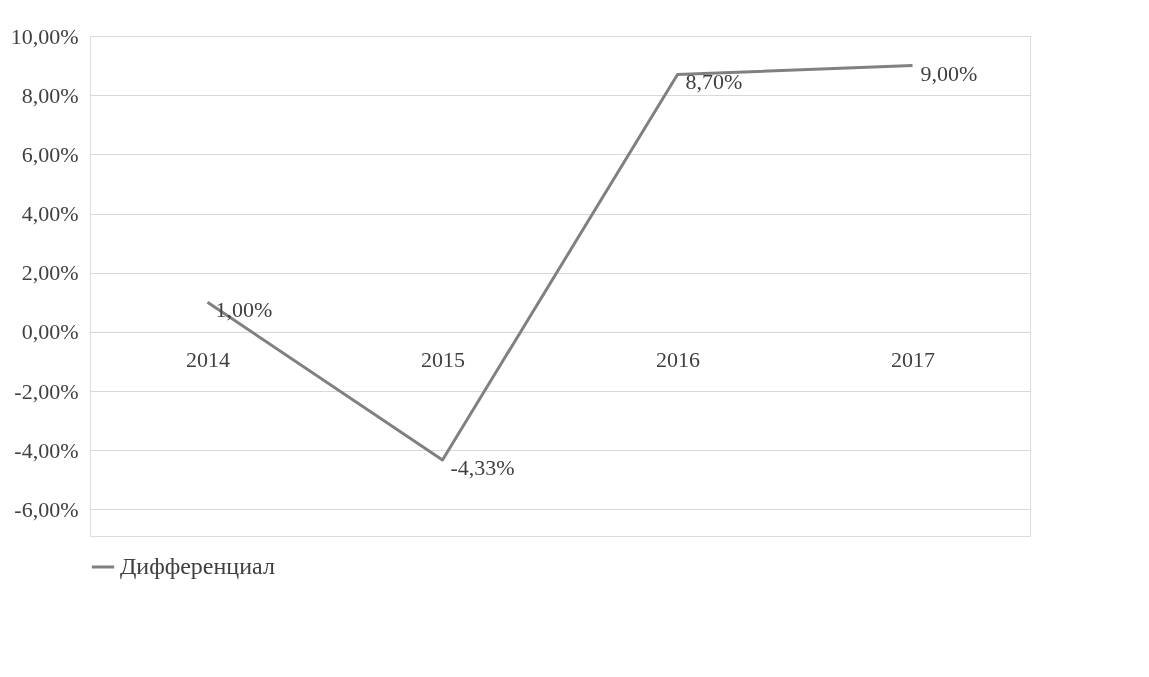 The height and width of the screenshot is (677, 1149). I want to click on legend-label: Дифференциал, so click(197, 566).